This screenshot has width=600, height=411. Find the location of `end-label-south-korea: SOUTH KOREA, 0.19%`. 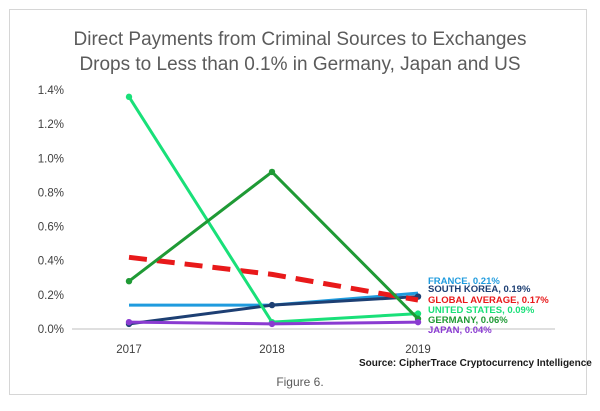

end-label-south-korea: SOUTH KOREA, 0.19% is located at coordinates (479, 289).